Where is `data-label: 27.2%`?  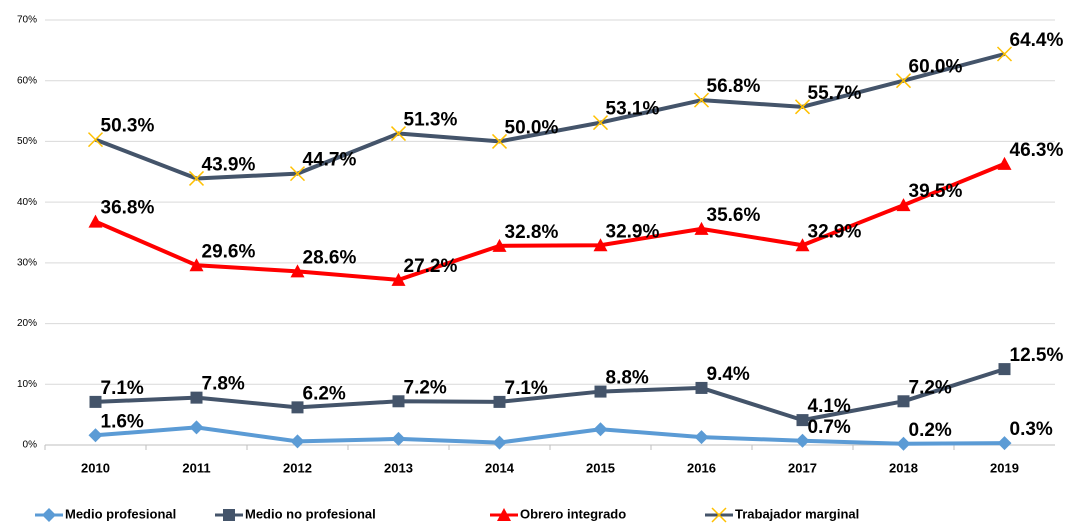
data-label: 27.2% is located at coordinates (431, 266).